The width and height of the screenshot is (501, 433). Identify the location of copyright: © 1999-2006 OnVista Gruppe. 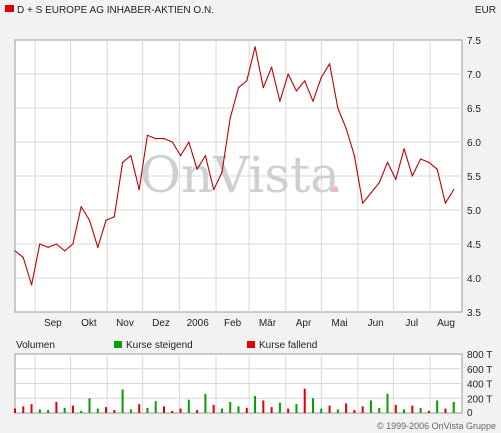
(436, 426).